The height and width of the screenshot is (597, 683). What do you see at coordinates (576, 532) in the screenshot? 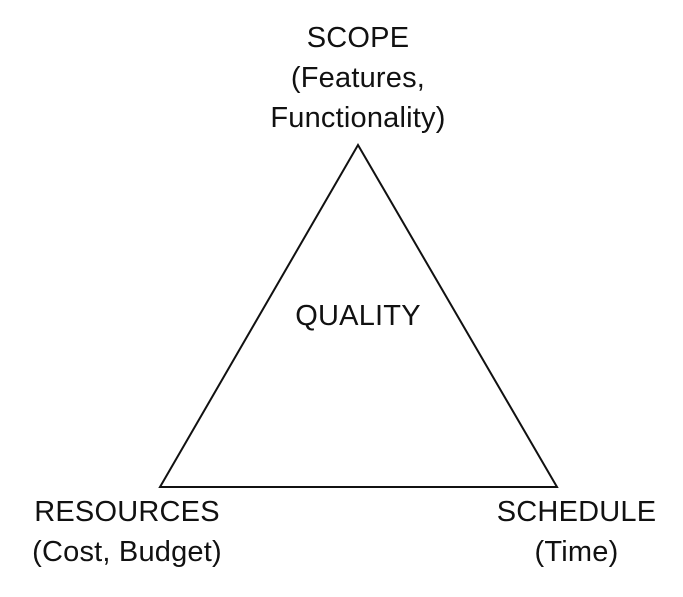
I see `schedule-label: SCHEDULE (Time)` at bounding box center [576, 532].